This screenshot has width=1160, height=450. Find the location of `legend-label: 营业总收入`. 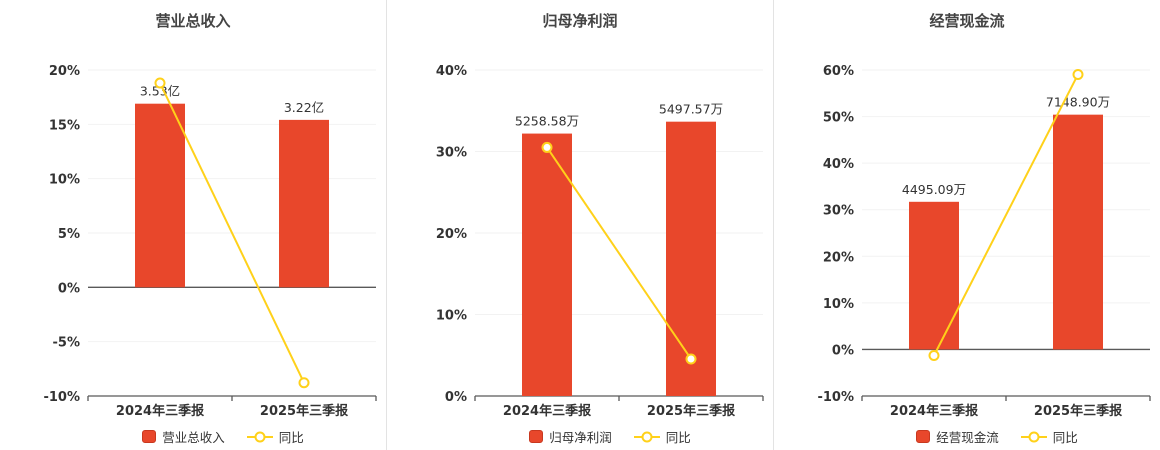

legend-label: 营业总收入 is located at coordinates (193, 437).